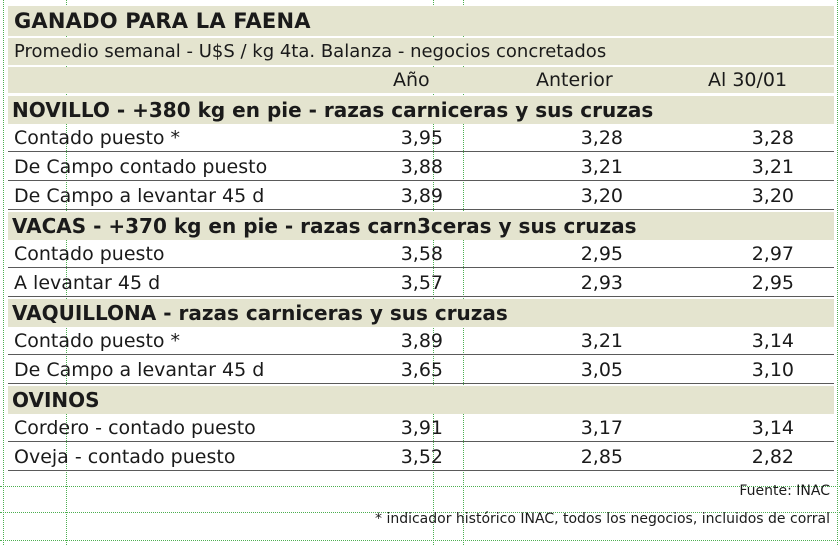 The width and height of the screenshot is (840, 545). I want to click on value-date: 2,95, so click(772, 283).